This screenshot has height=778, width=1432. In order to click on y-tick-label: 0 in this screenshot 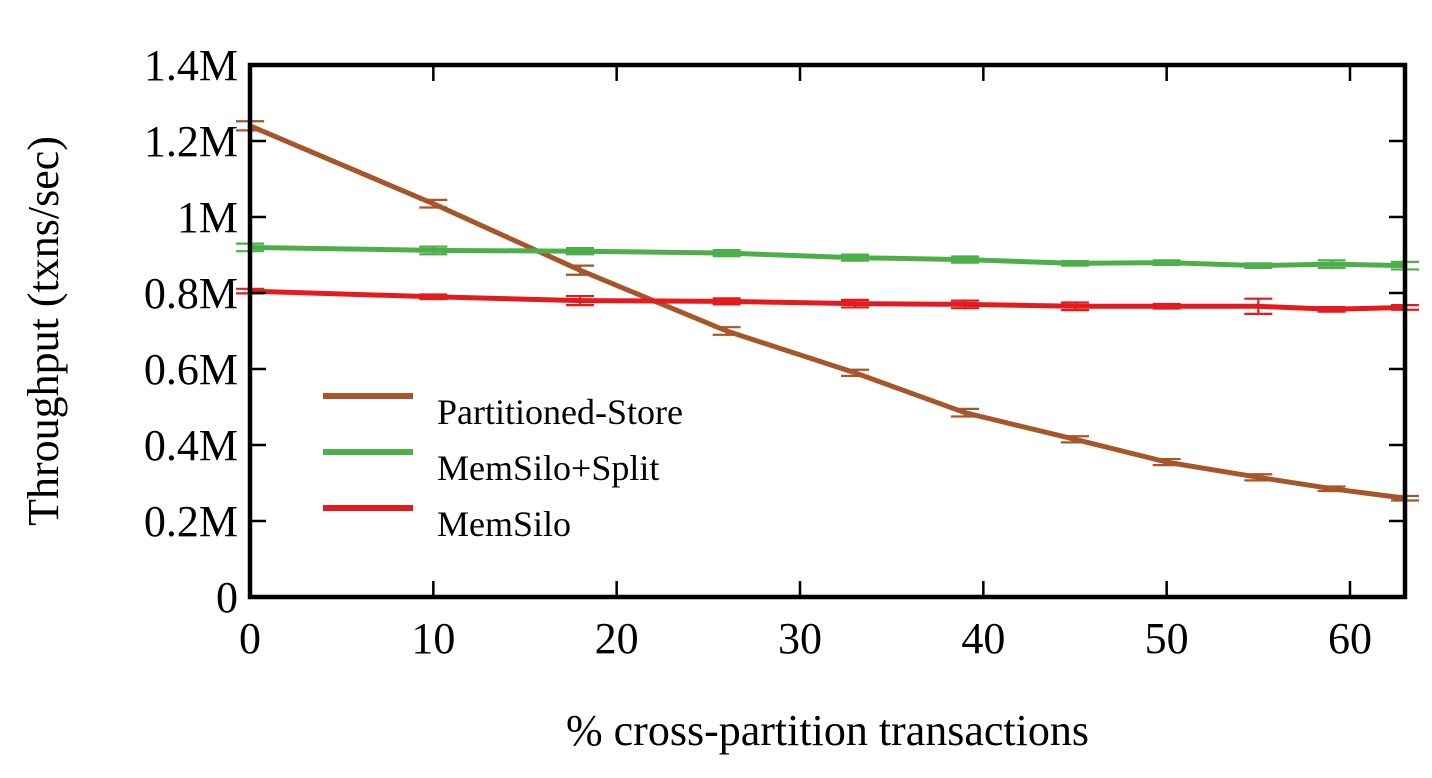, I will do `click(227, 597)`.